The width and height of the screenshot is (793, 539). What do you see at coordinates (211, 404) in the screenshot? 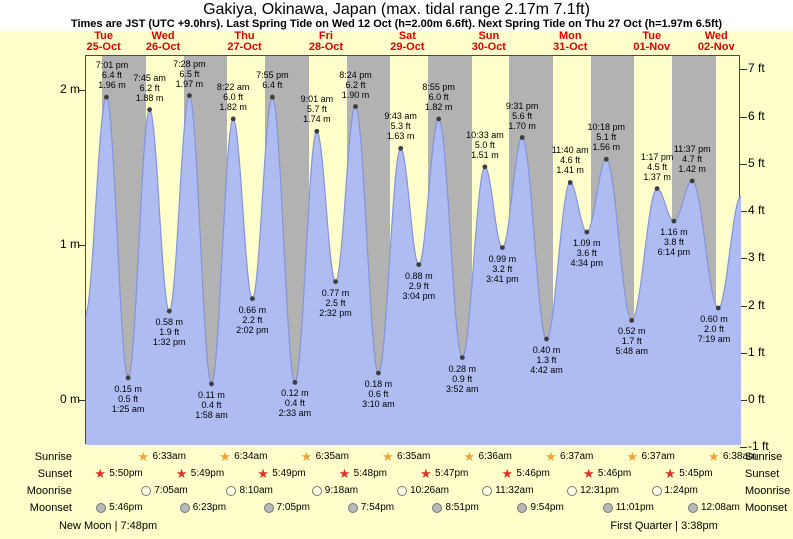
I see `tide-label-line: 0.4 ft` at bounding box center [211, 404].